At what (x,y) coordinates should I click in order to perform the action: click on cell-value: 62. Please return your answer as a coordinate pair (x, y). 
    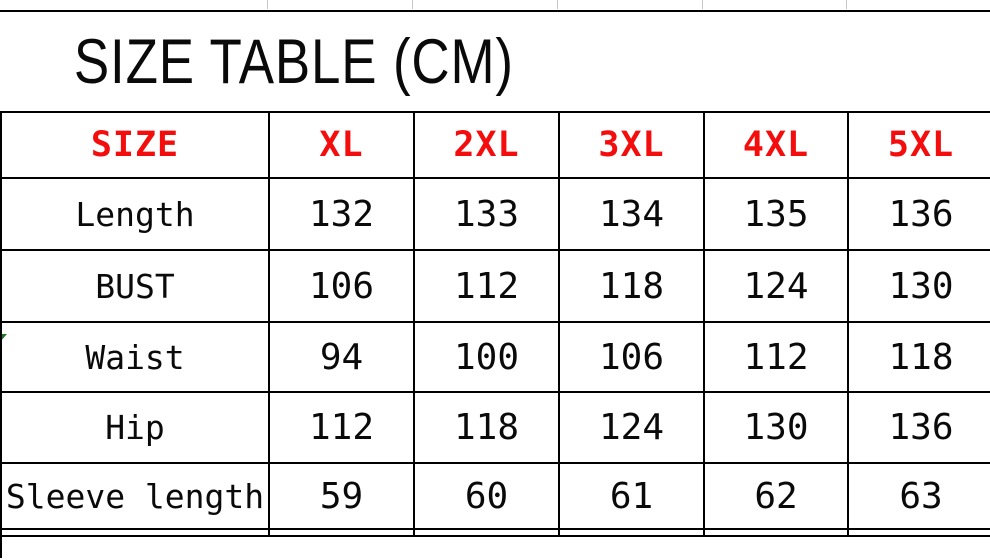
    Looking at the image, I should click on (776, 496).